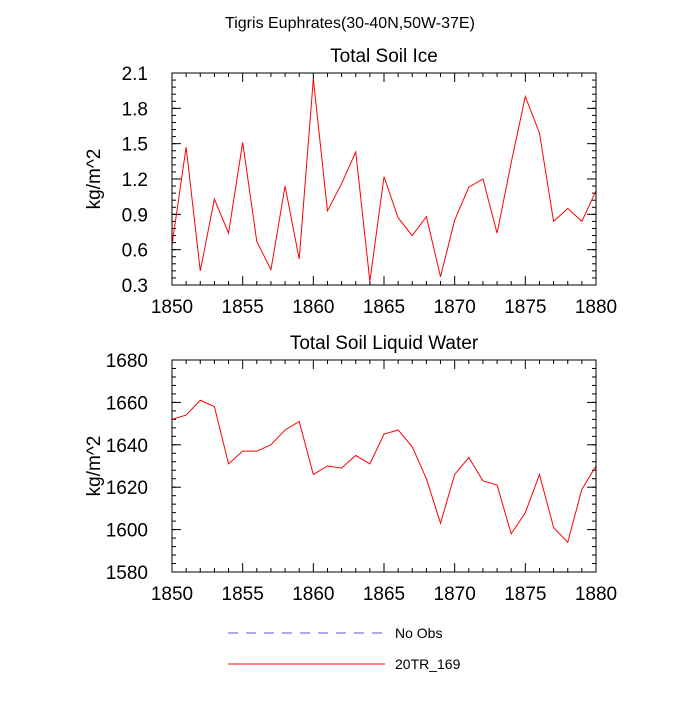 The image size is (700, 705). Describe the element at coordinates (418, 633) in the screenshot. I see `legend-label: No Obs` at that location.